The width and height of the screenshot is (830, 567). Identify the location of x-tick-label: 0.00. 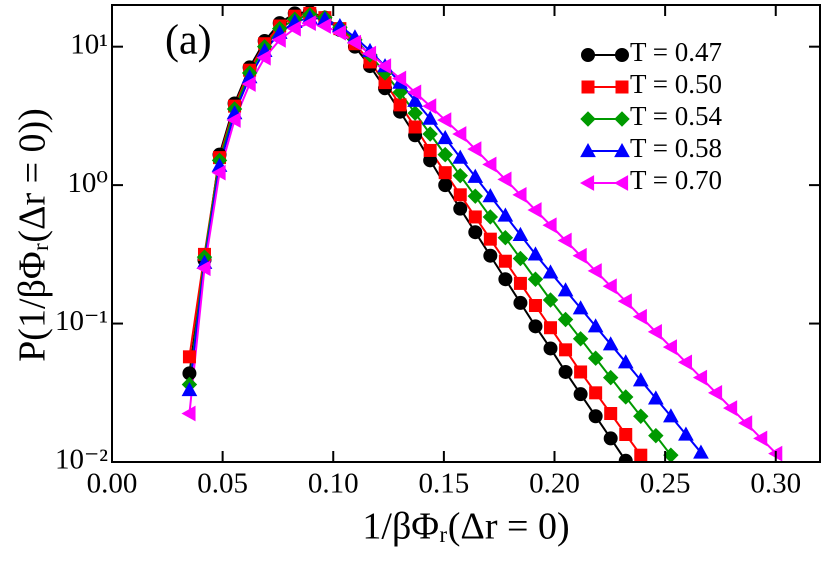
(112, 484).